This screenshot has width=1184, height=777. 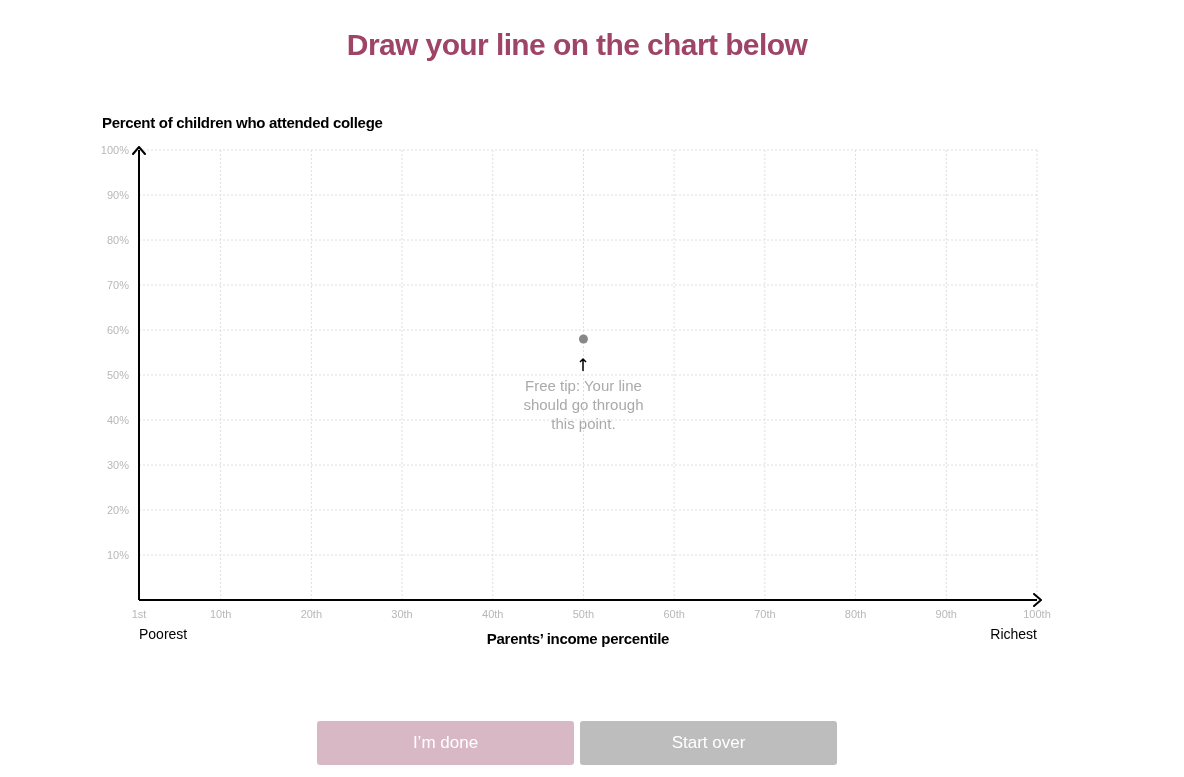 What do you see at coordinates (708, 743) in the screenshot?
I see `button: Start over` at bounding box center [708, 743].